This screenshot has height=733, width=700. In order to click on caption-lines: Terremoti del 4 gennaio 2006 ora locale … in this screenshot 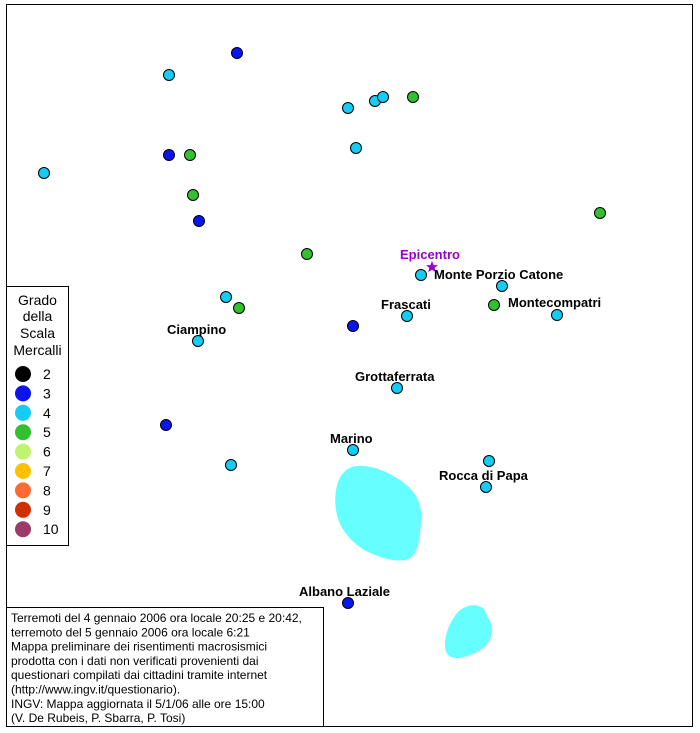, I will do `click(156, 668)`.